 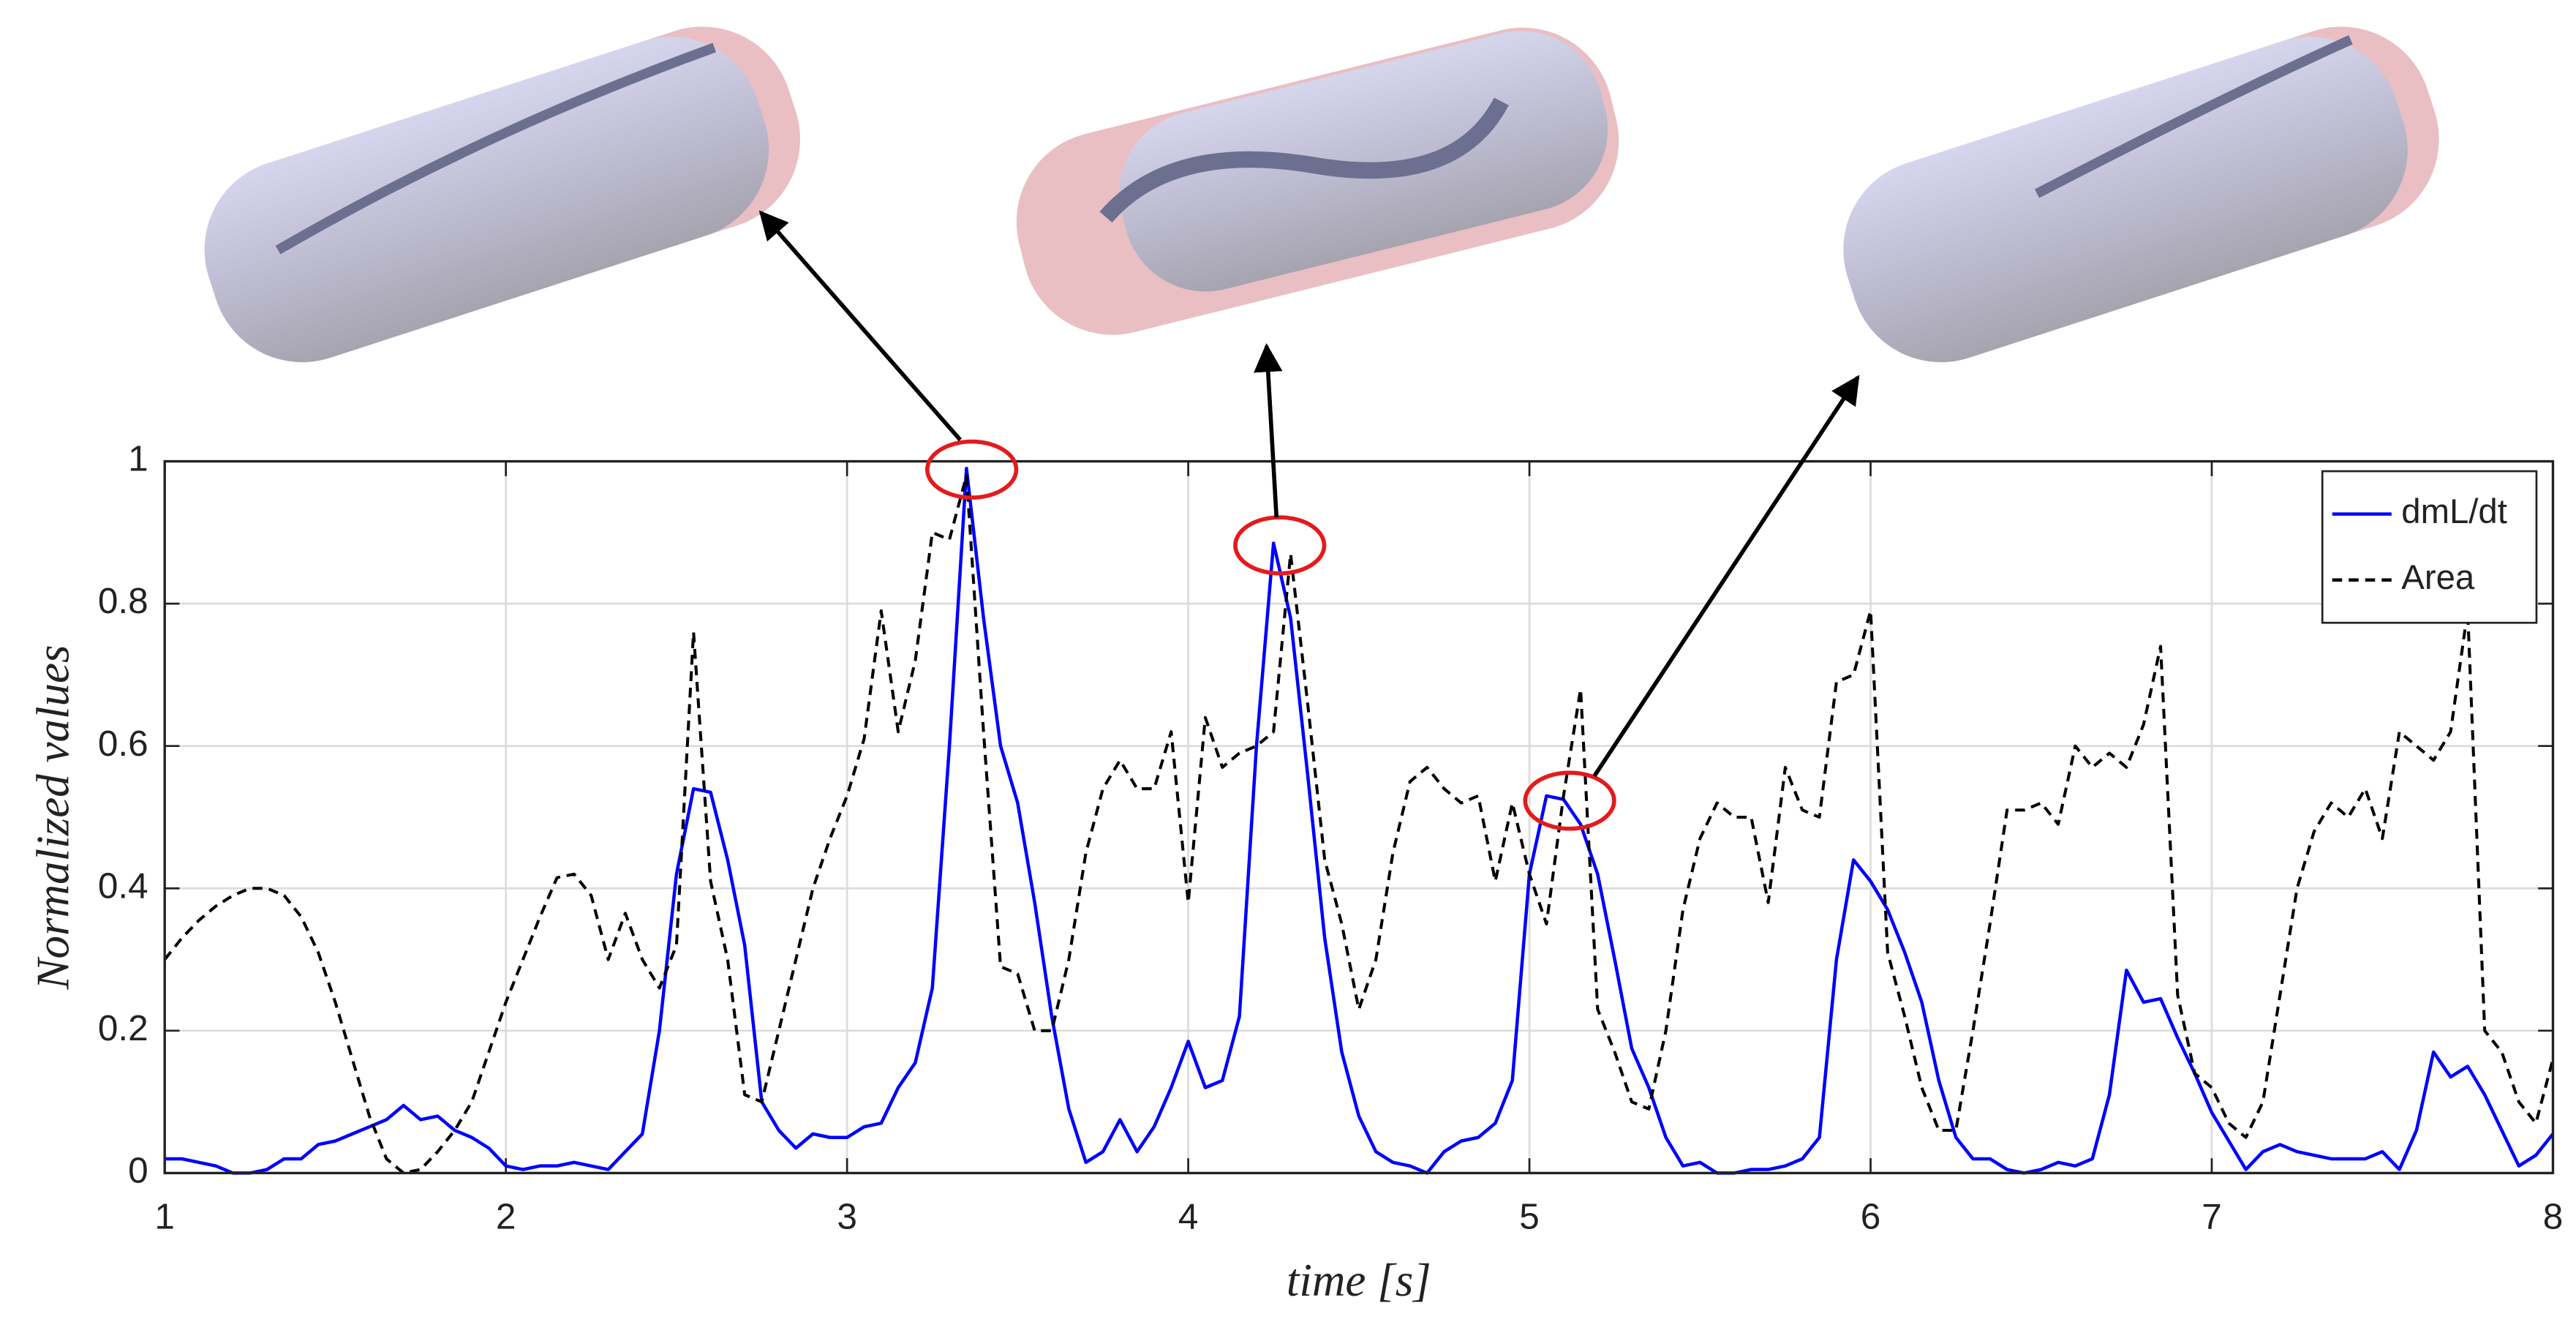 What do you see at coordinates (138, 459) in the screenshot?
I see `y-tick-label: 1` at bounding box center [138, 459].